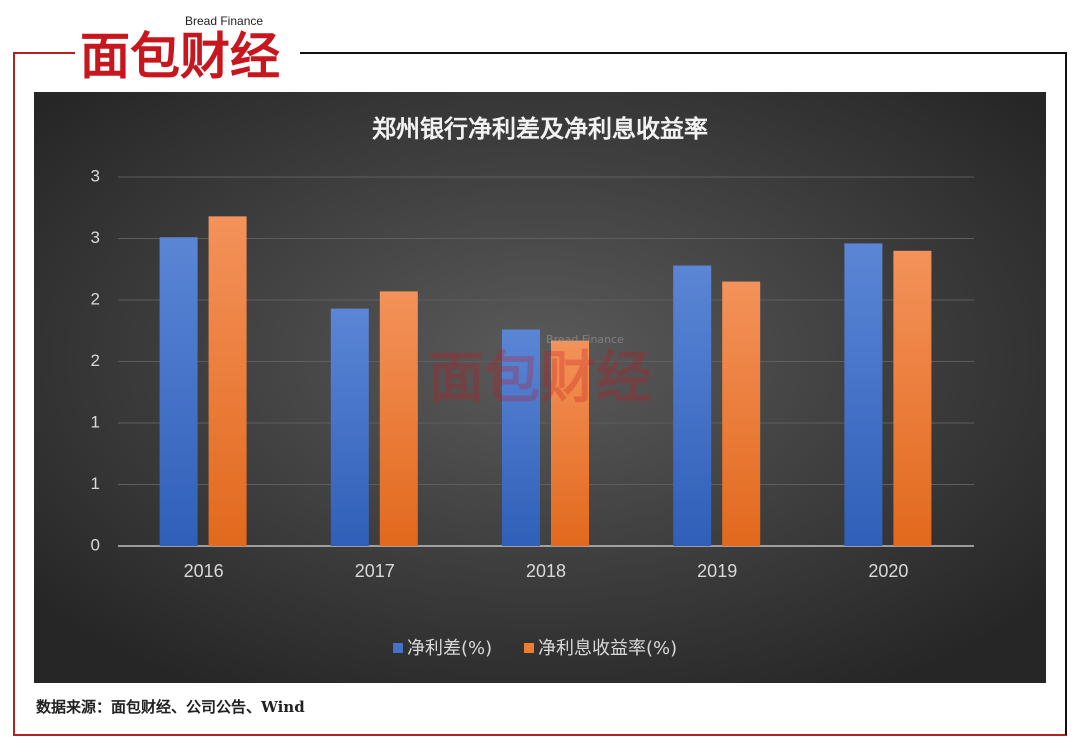  I want to click on y-tick-label: 0, so click(95, 544).